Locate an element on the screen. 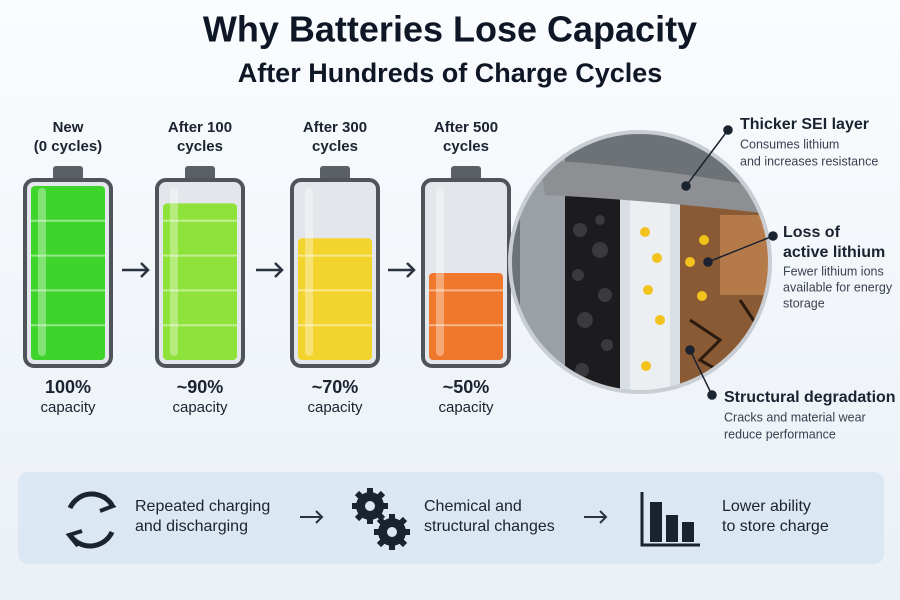  cross-section is located at coordinates (640, 262).